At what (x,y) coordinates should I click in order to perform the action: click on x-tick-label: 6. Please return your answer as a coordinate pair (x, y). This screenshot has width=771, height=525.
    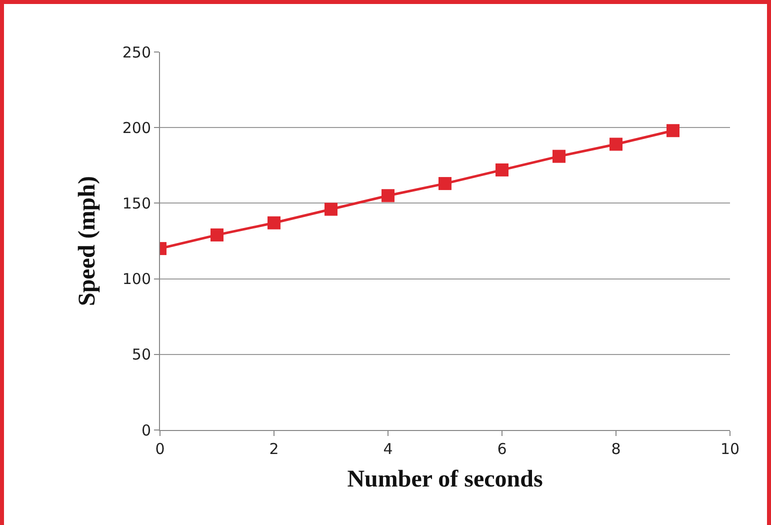
    Looking at the image, I should click on (502, 449).